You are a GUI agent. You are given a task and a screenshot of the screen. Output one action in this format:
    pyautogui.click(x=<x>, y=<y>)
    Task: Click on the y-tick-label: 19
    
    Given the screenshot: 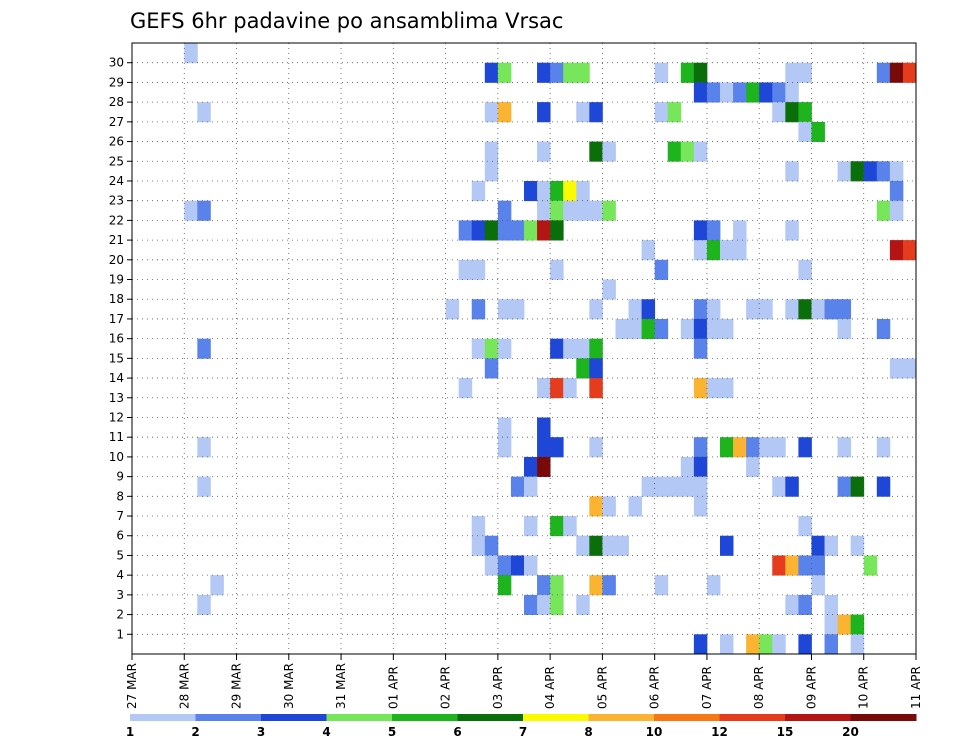 What is the action you would take?
    pyautogui.click(x=116, y=280)
    